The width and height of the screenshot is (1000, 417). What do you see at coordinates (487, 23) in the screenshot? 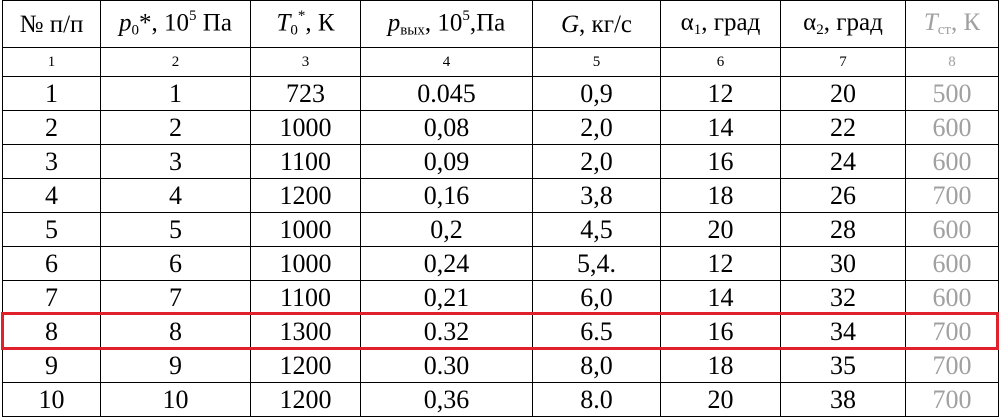
I see `header-text: ,Па` at bounding box center [487, 23].